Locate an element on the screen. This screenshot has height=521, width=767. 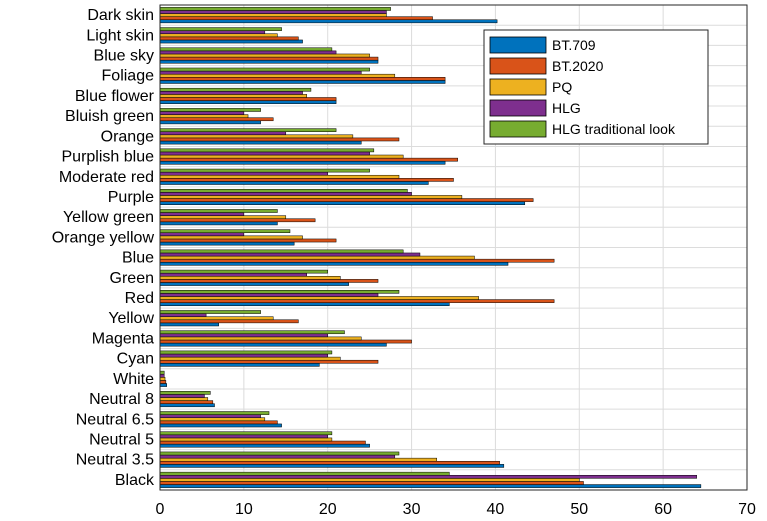
category-label: Light skin is located at coordinates (120, 35).